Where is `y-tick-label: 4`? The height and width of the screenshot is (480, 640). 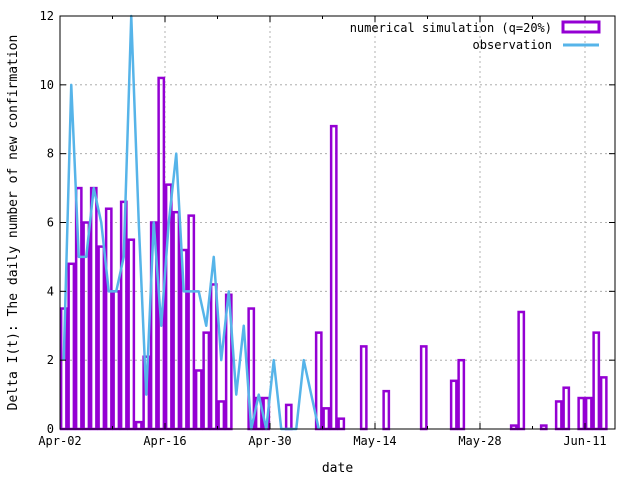
y-tick-label: 4 is located at coordinates (50, 291).